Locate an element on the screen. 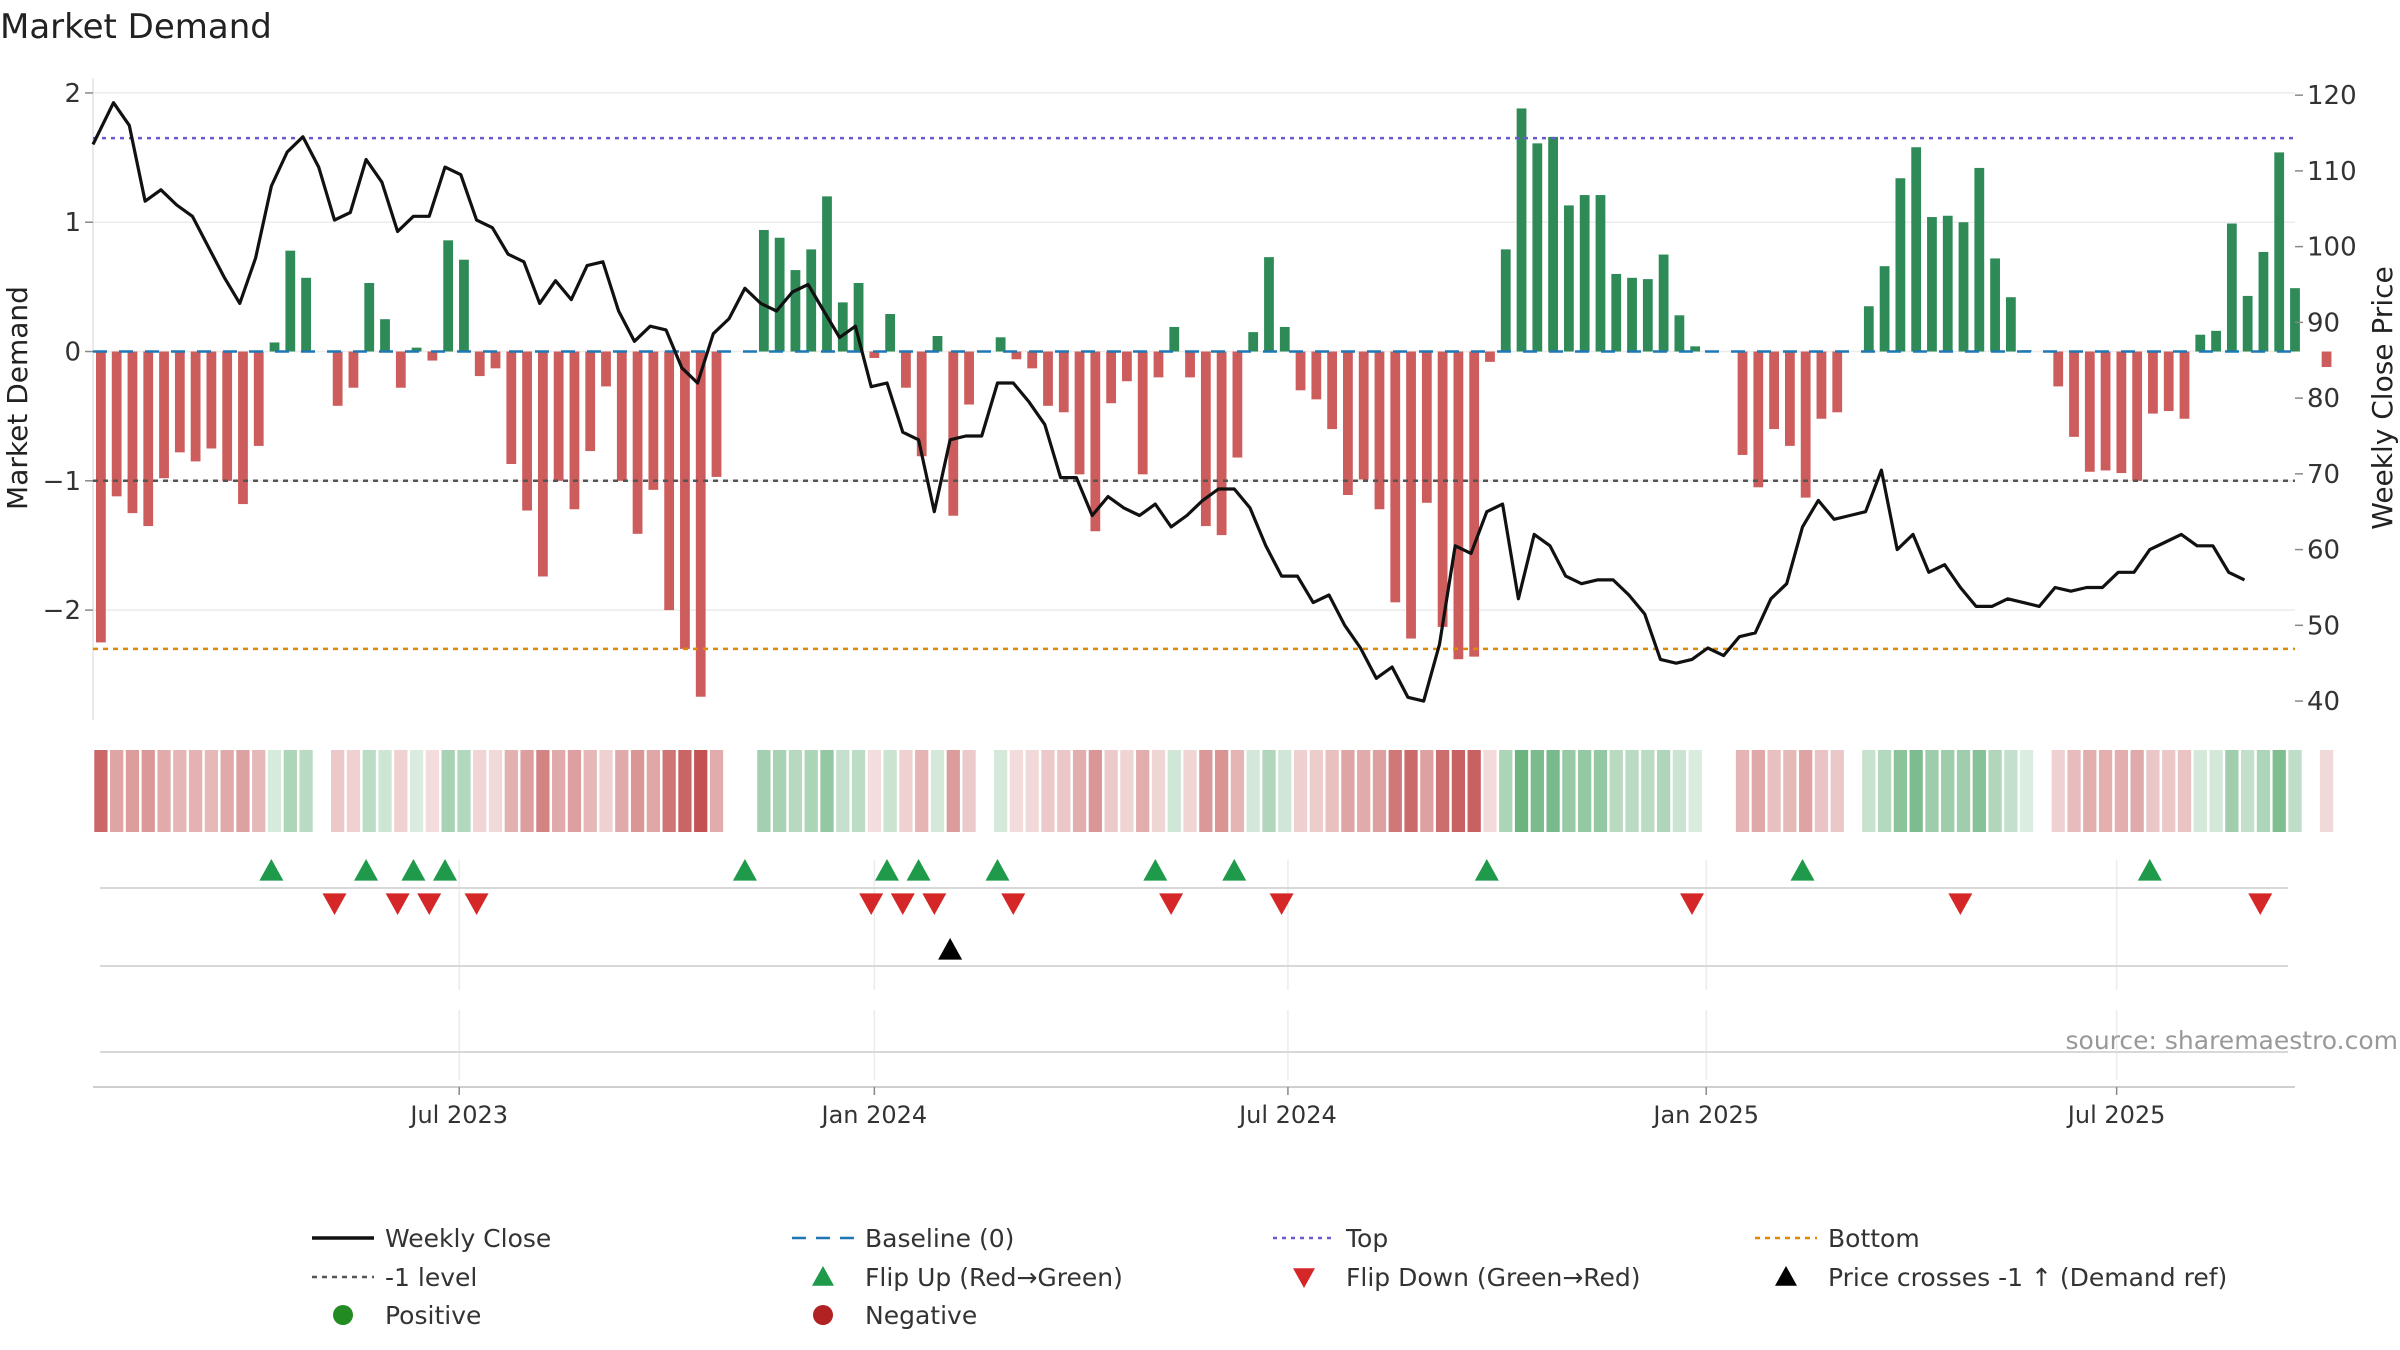 The height and width of the screenshot is (1350, 2400). y-left-tick-label: −1 is located at coordinates (62, 482).